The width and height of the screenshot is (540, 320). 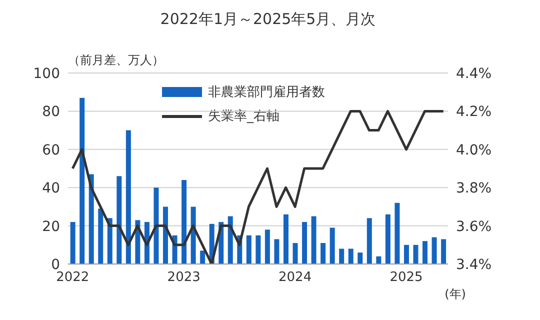 What do you see at coordinates (474, 112) in the screenshot?
I see `y2-tick-label: 4.2%` at bounding box center [474, 112].